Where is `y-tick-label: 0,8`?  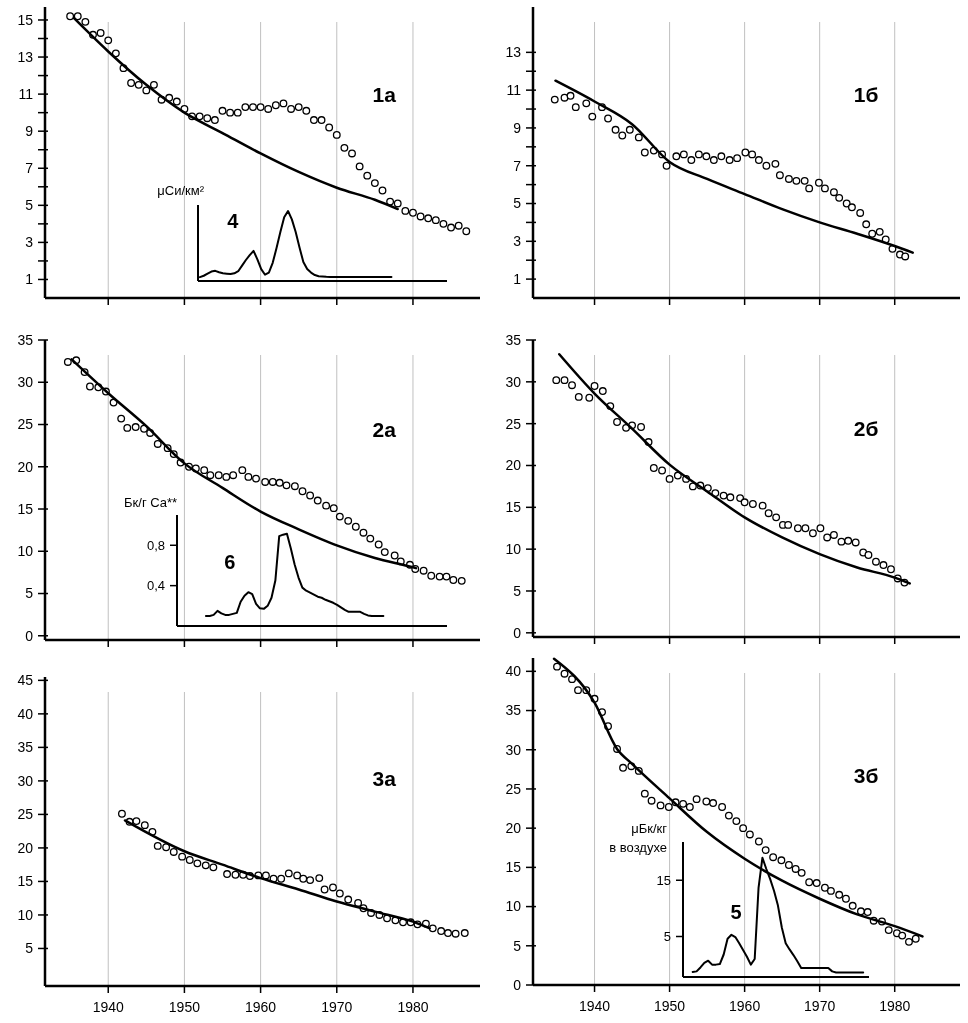 y-tick-label: 0,8 is located at coordinates (155, 545).